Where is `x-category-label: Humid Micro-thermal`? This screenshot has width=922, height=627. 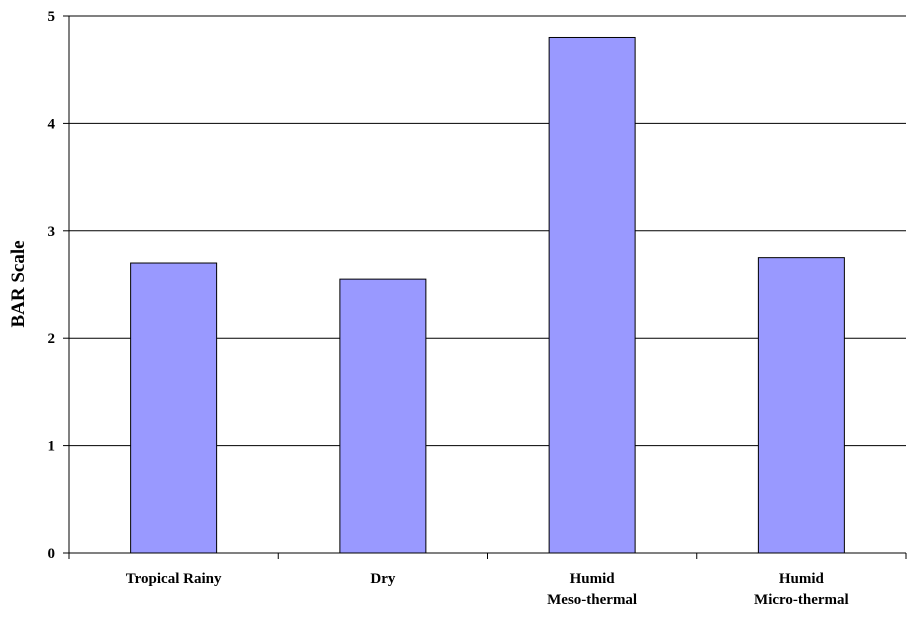 x-category-label: Humid Micro-thermal is located at coordinates (801, 589).